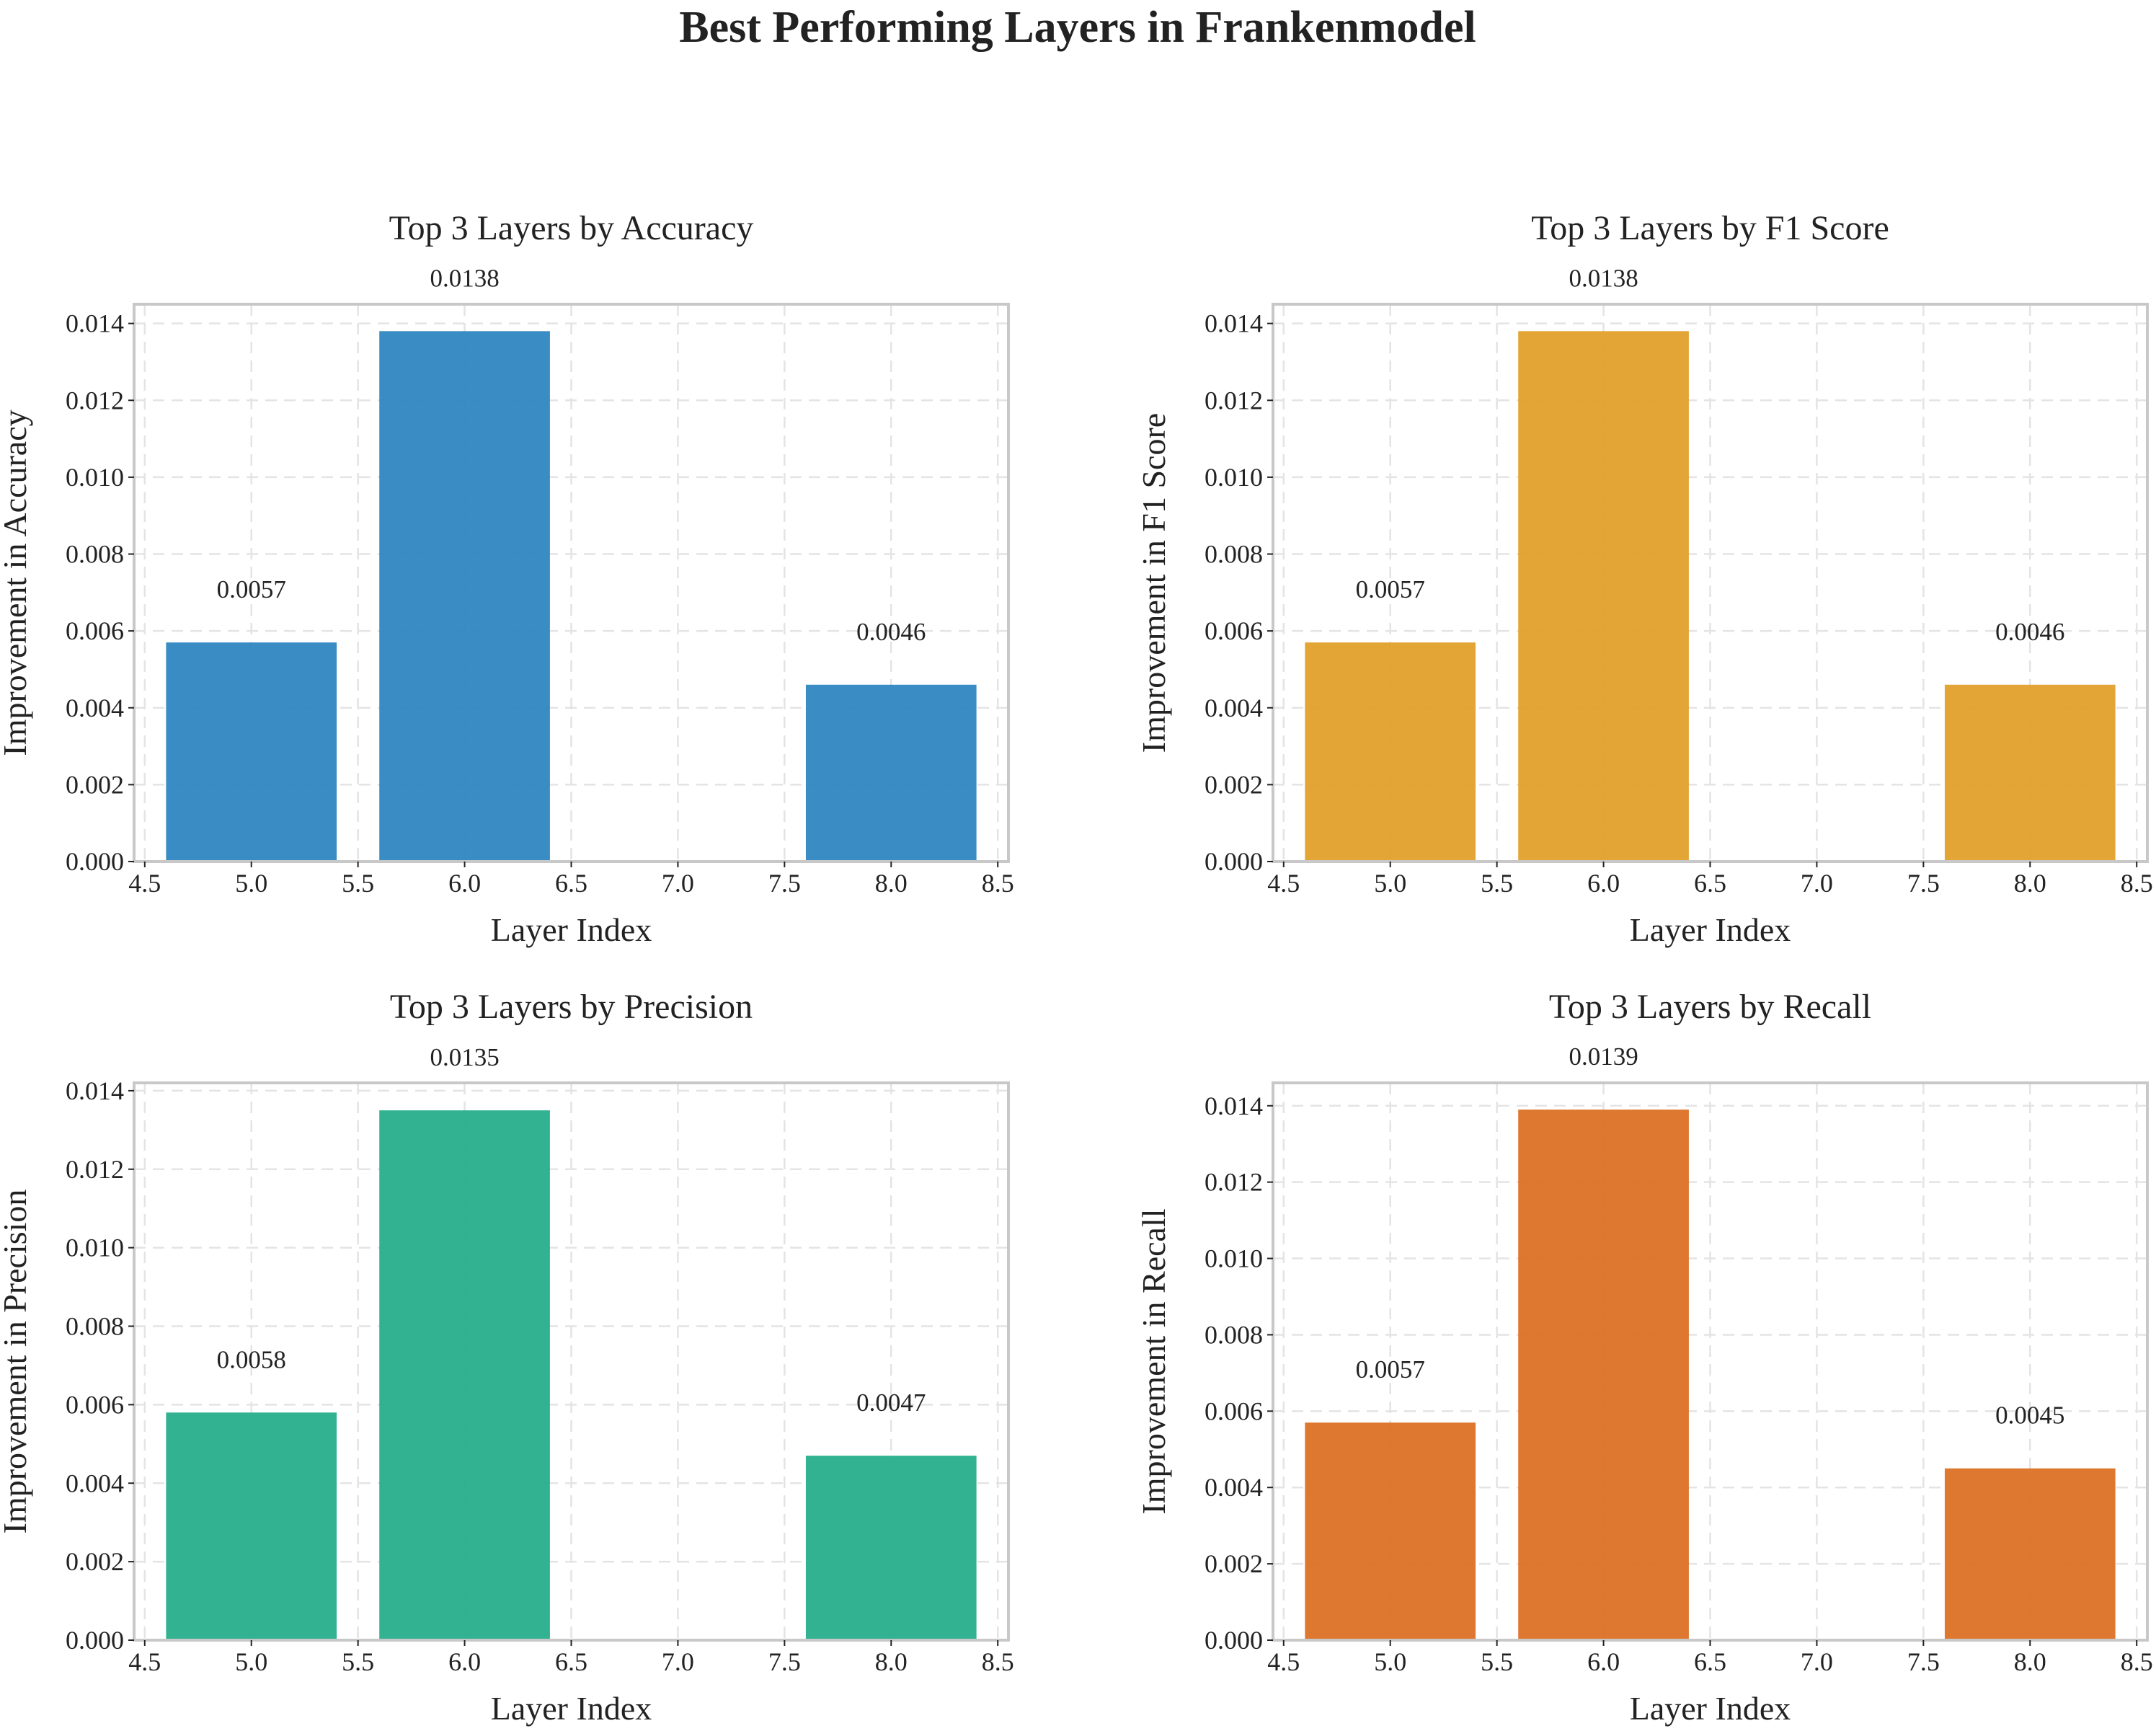  Describe the element at coordinates (1603, 1056) in the screenshot. I see `bar-value-label: 0.0139` at that location.